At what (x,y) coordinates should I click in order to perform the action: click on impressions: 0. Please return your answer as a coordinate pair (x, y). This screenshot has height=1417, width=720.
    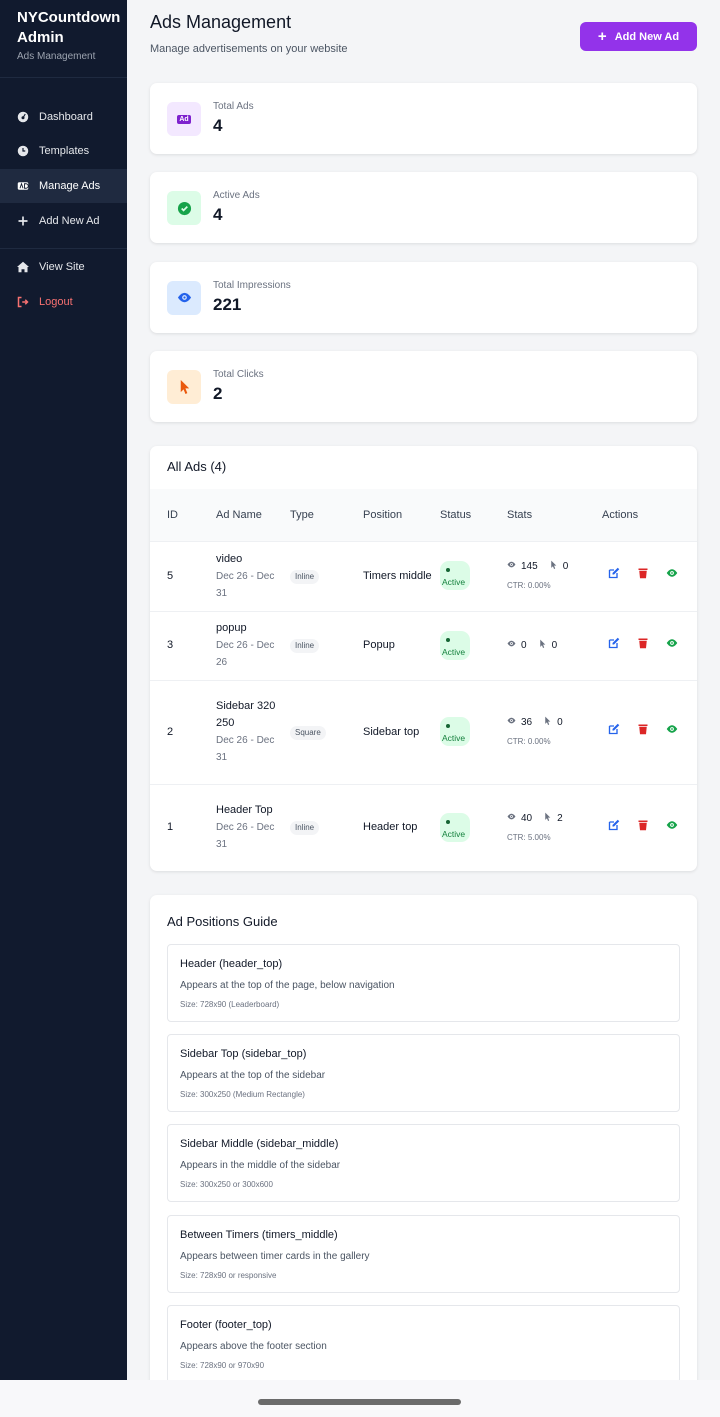
    Looking at the image, I should click on (524, 645).